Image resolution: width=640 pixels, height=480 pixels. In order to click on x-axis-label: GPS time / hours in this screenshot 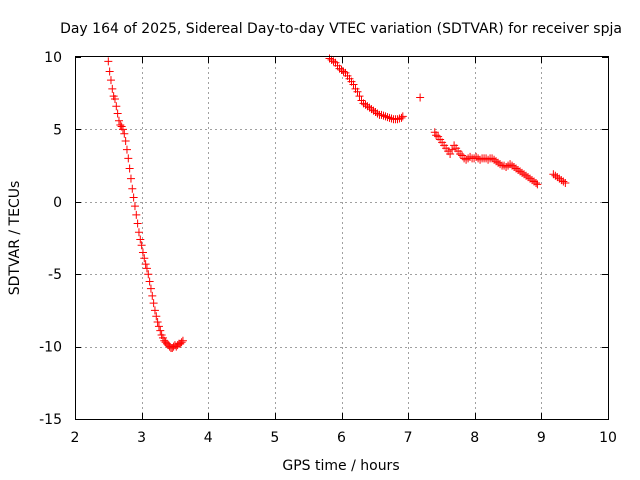, I will do `click(340, 466)`.